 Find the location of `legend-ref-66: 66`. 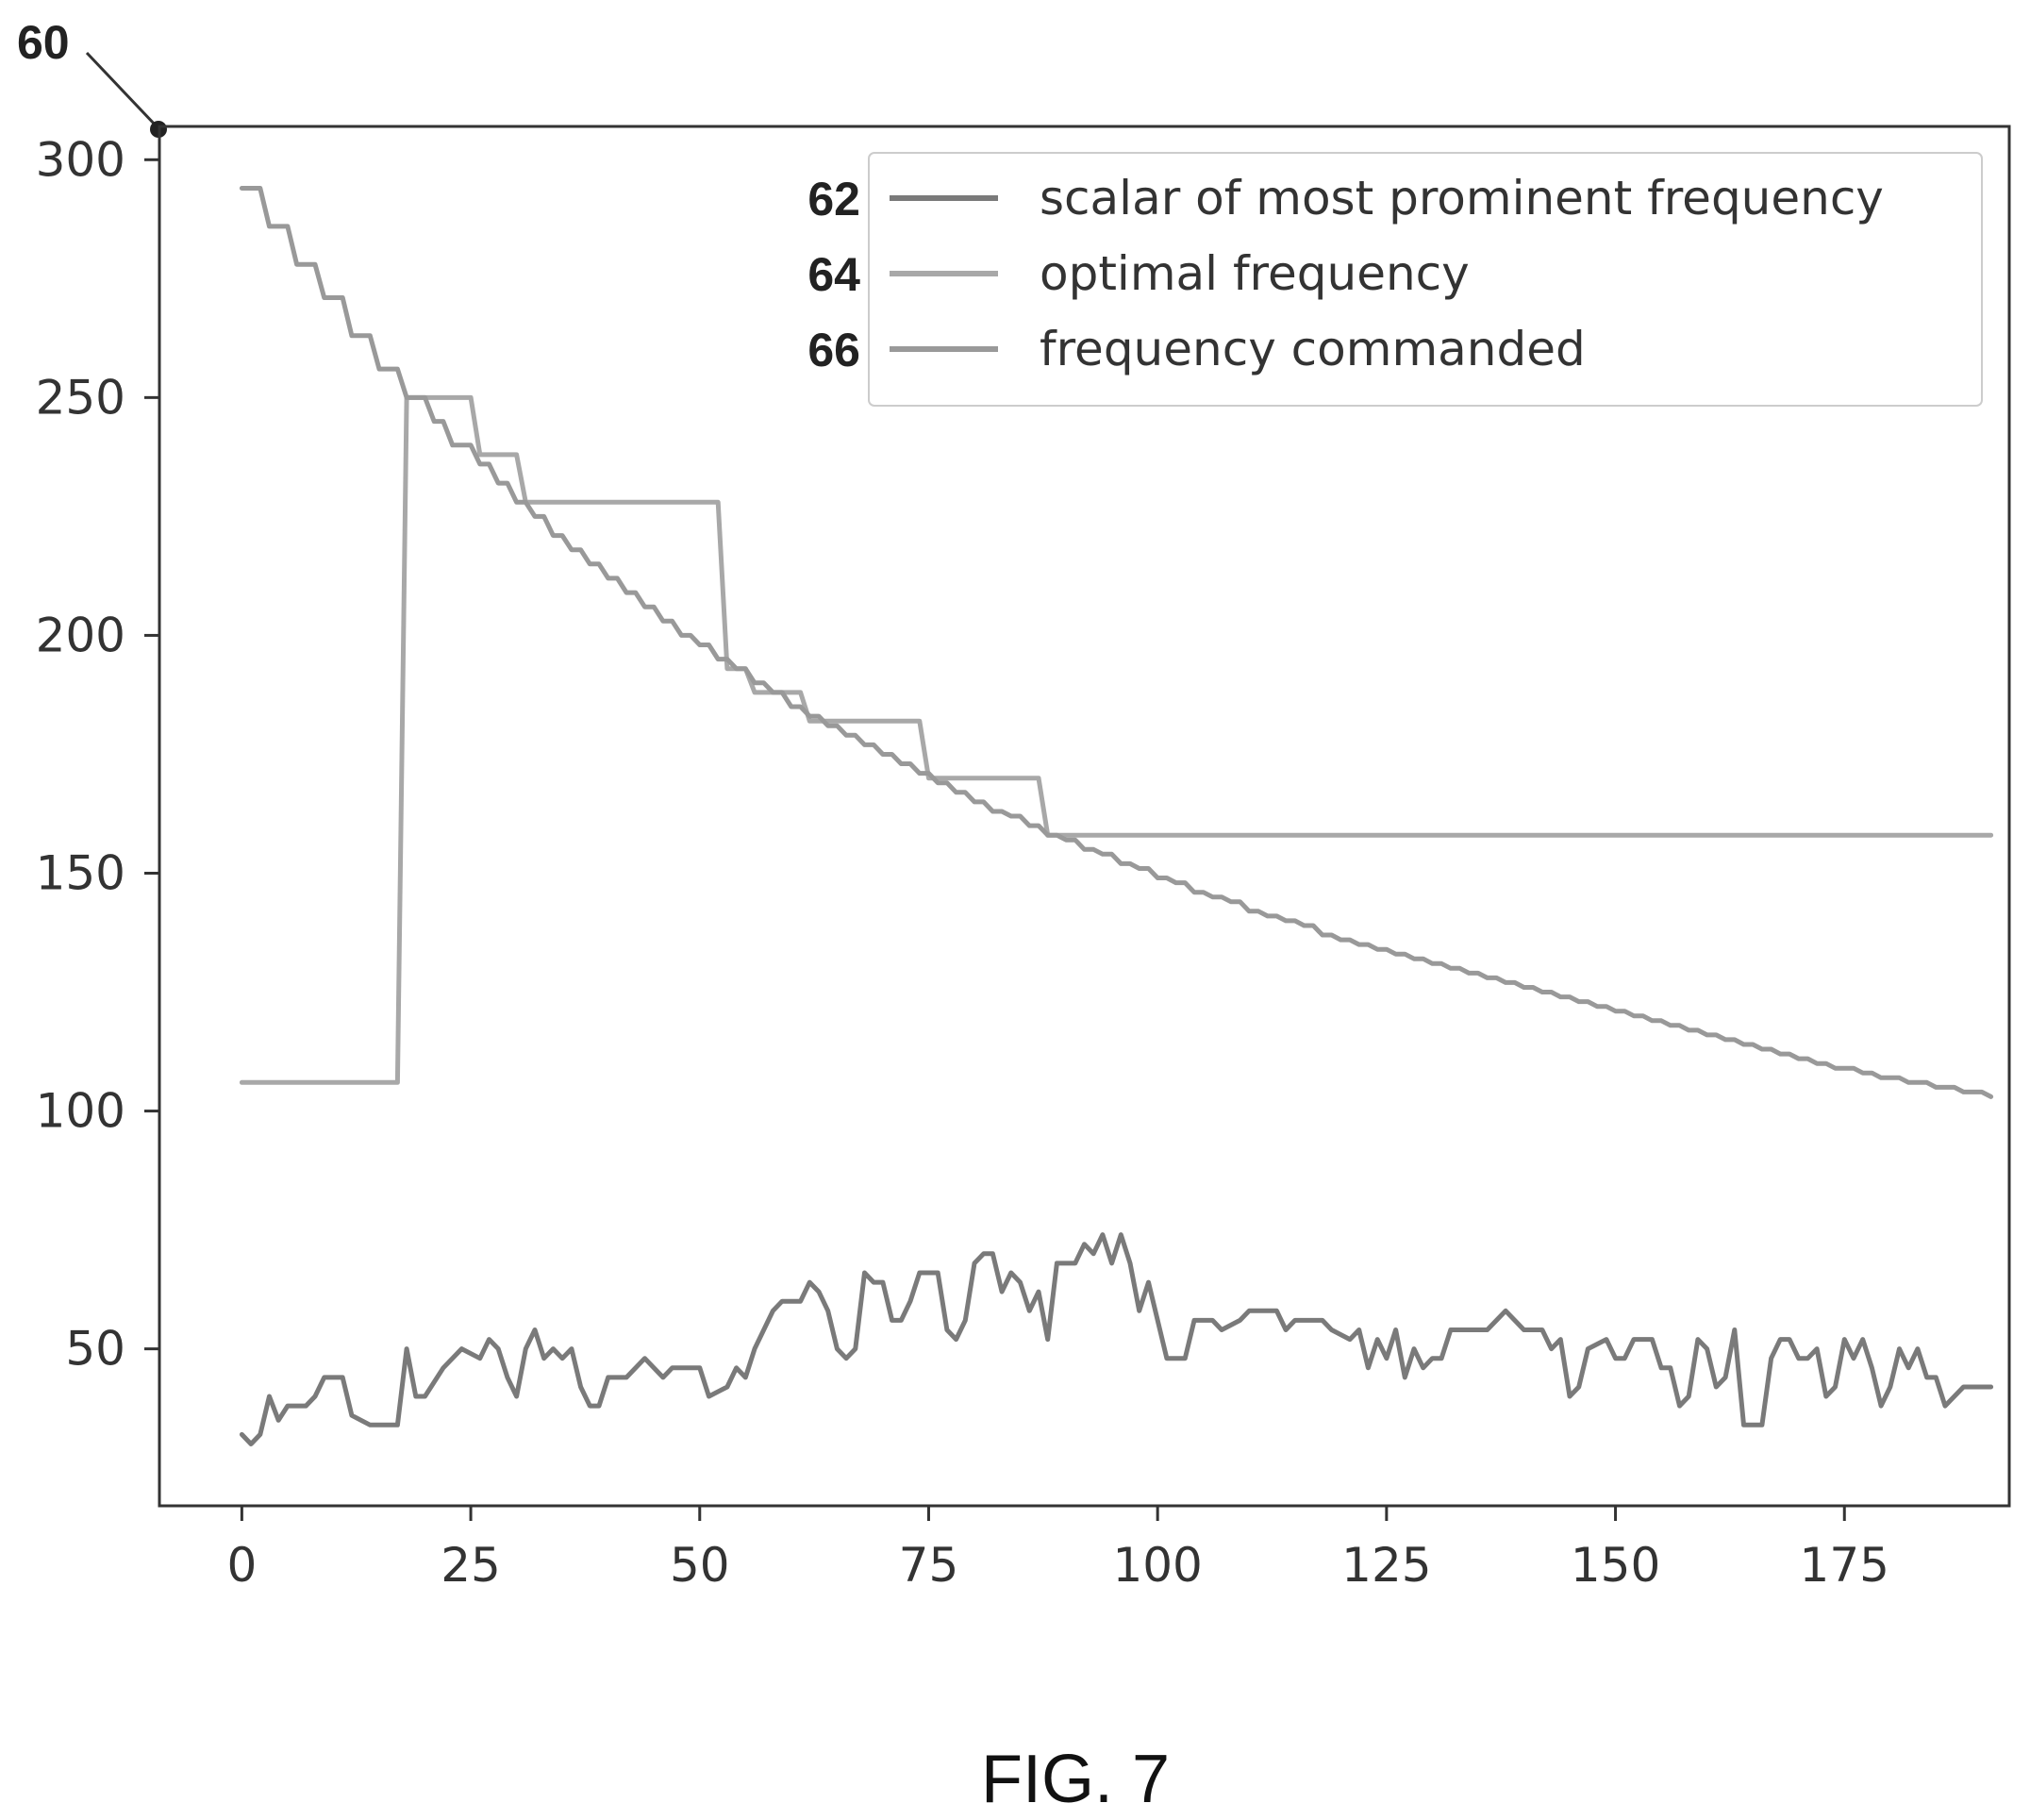

legend-ref-66: 66 is located at coordinates (833, 350).